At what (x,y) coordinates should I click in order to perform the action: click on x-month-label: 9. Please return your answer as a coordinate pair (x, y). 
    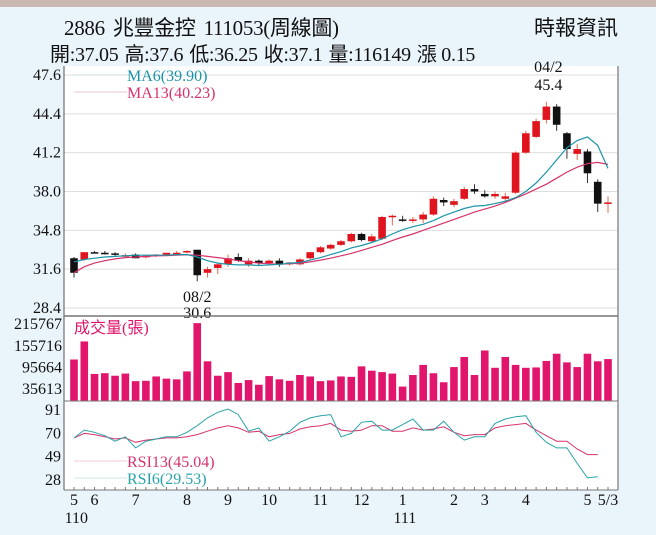
    Looking at the image, I should click on (228, 500).